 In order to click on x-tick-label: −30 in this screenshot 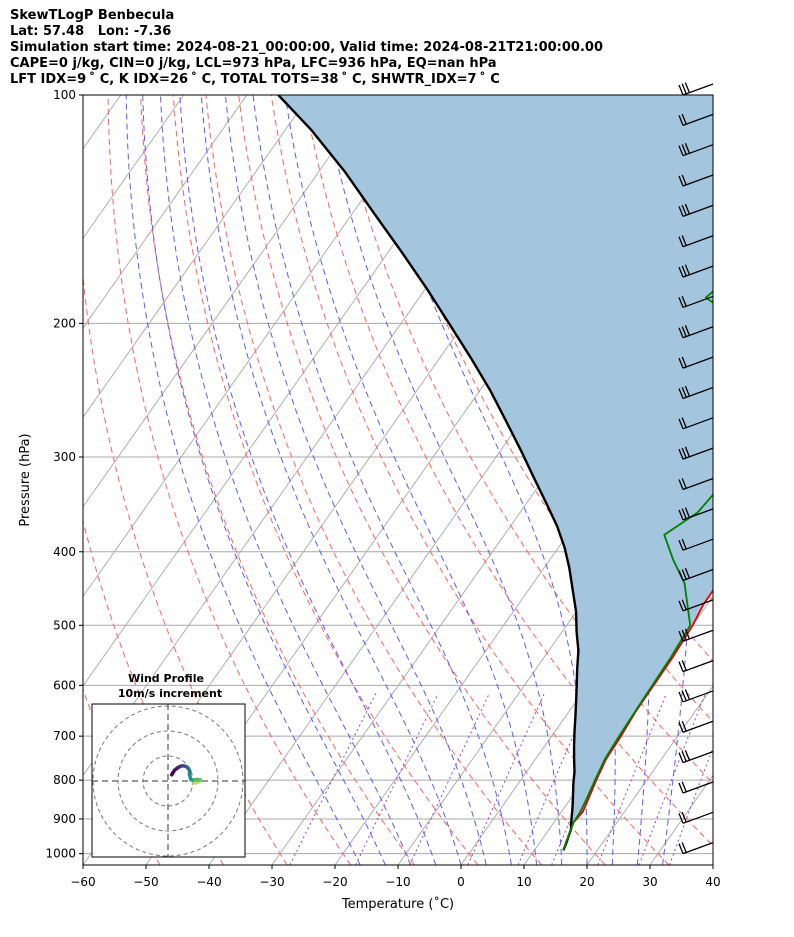, I will do `click(271, 882)`.